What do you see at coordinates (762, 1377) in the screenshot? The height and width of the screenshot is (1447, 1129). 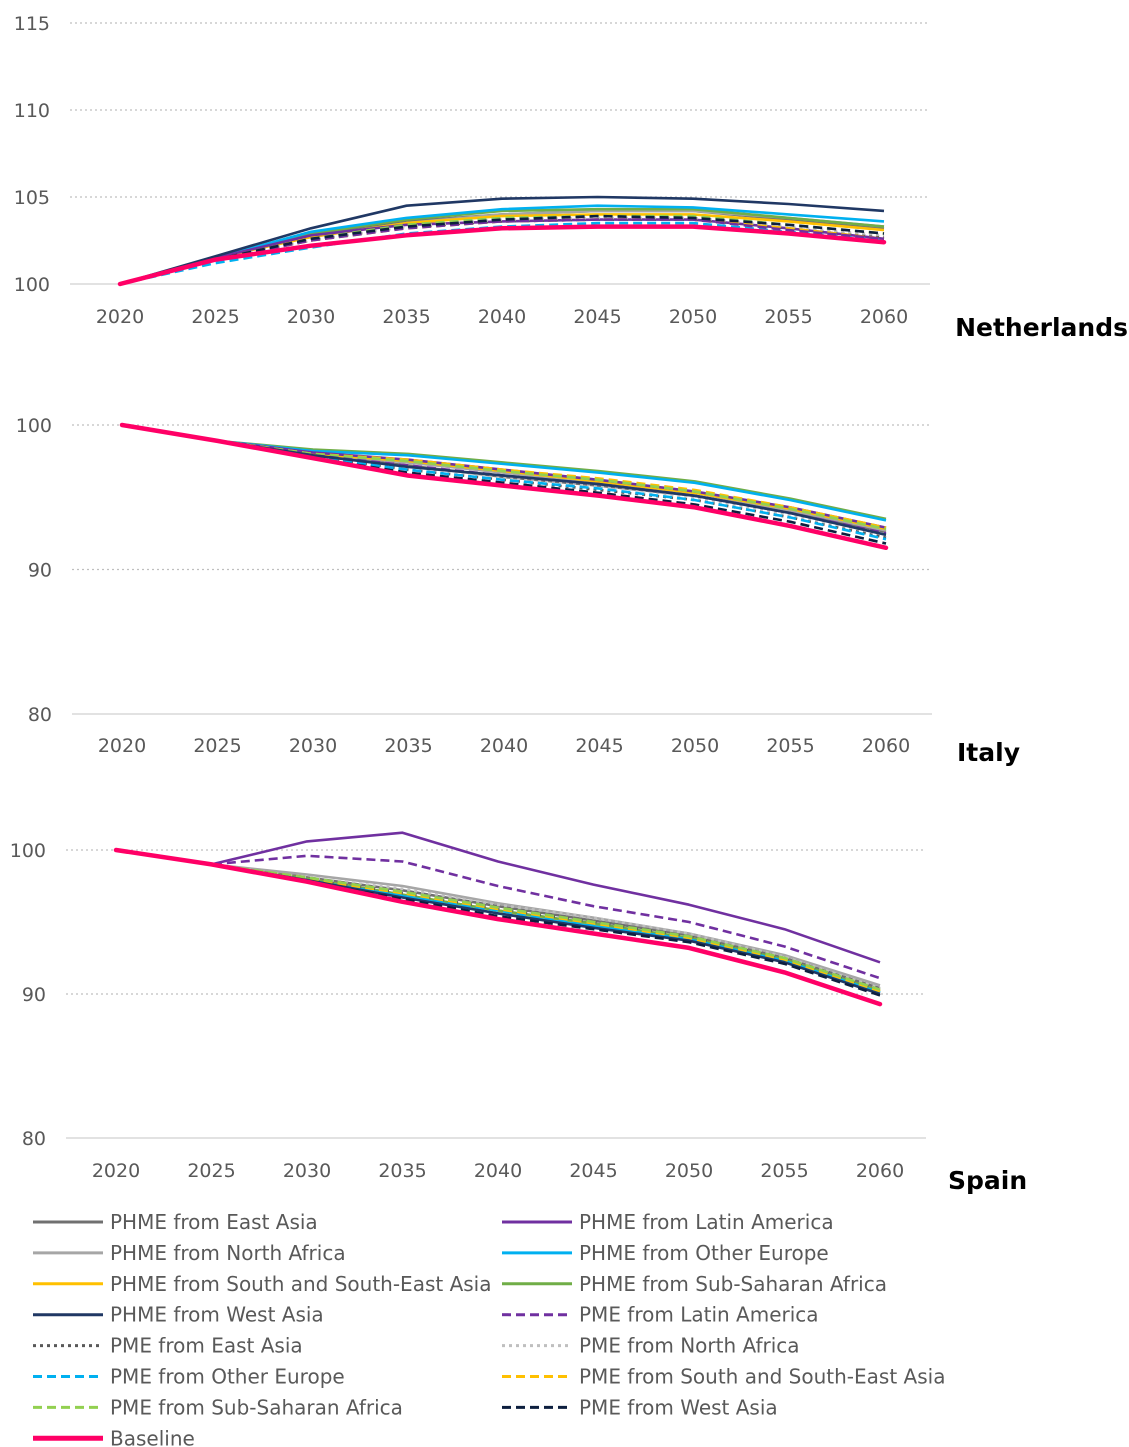 I see `legend-label: PME from South and South-East Asia` at bounding box center [762, 1377].